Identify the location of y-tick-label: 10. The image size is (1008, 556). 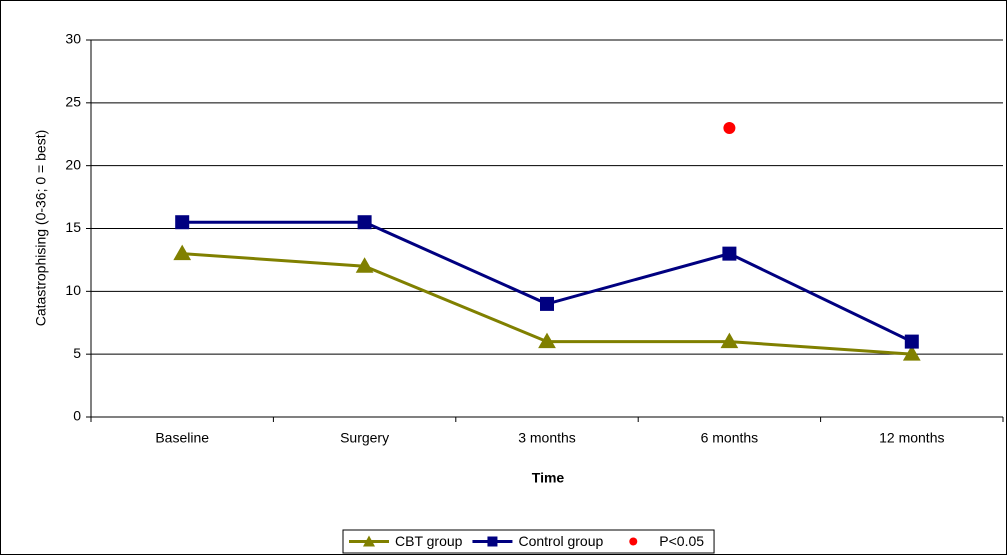
(73, 290).